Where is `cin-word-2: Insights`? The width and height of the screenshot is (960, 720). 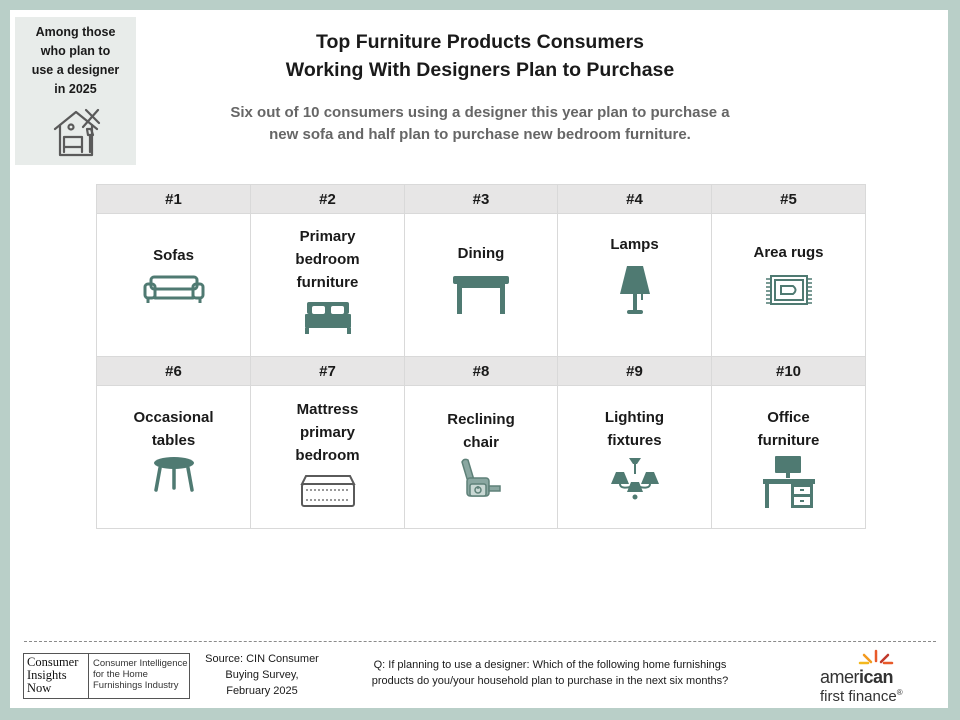 cin-word-2: Insights is located at coordinates (47, 675).